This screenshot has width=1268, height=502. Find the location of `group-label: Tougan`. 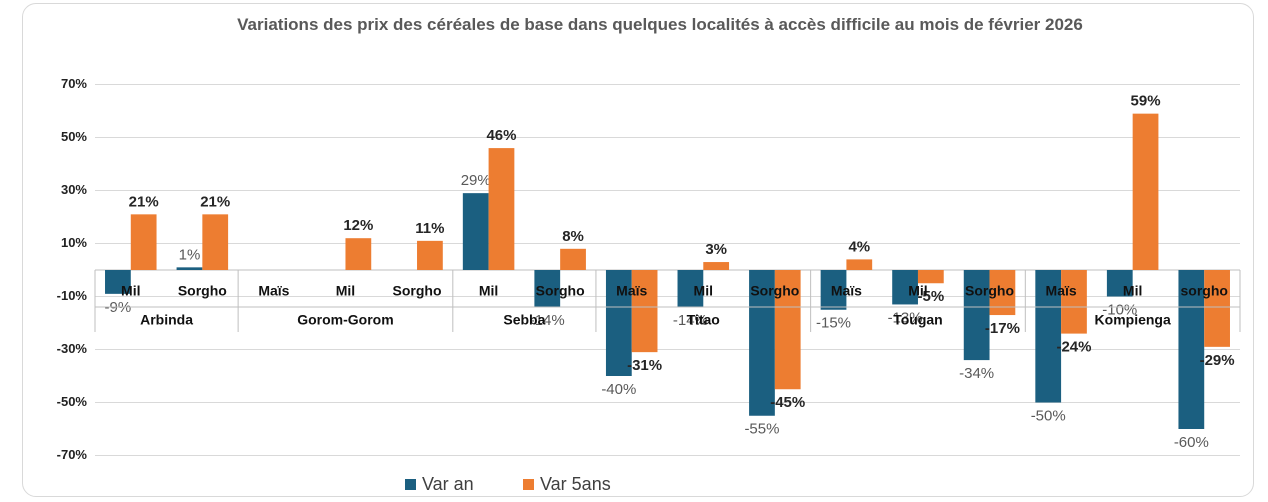

group-label: Tougan is located at coordinates (918, 320).